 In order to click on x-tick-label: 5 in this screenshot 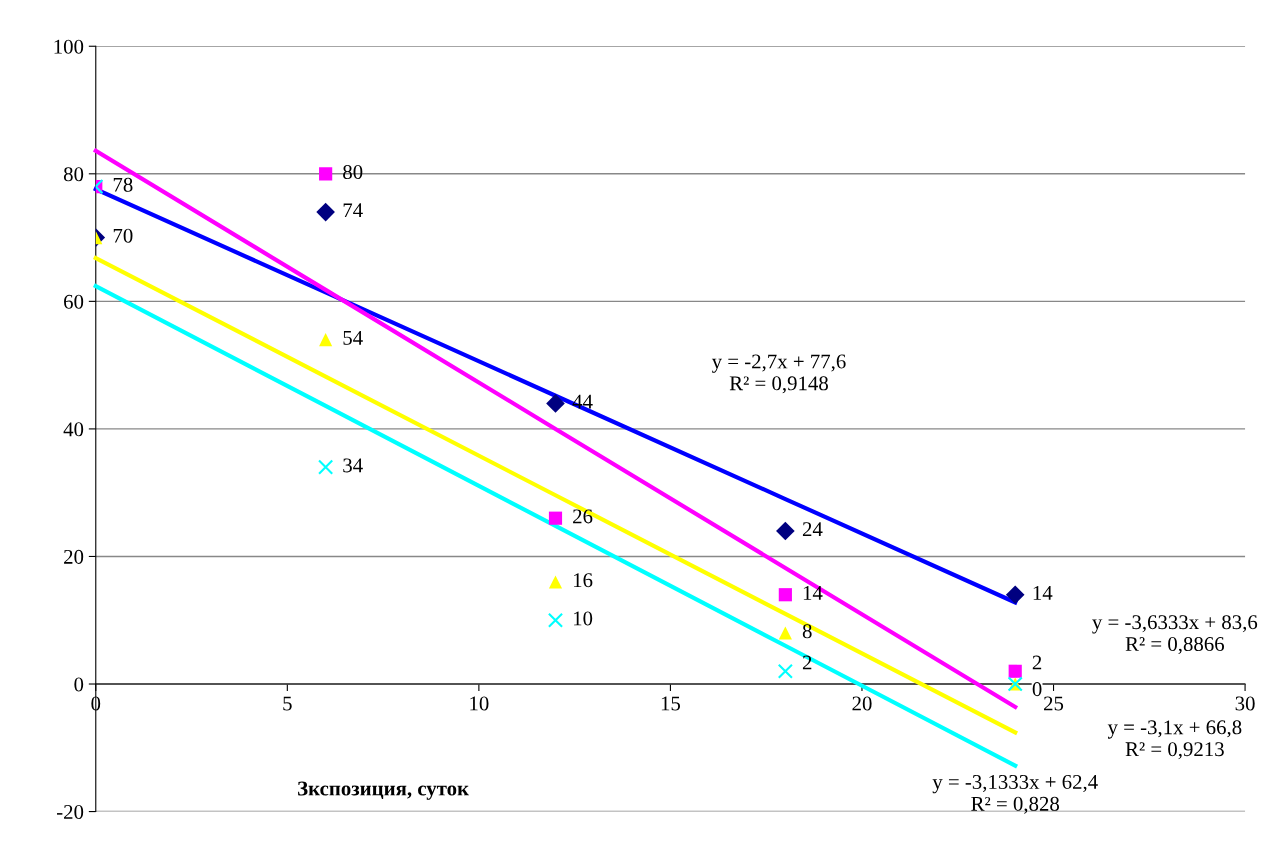, I will do `click(287, 703)`.